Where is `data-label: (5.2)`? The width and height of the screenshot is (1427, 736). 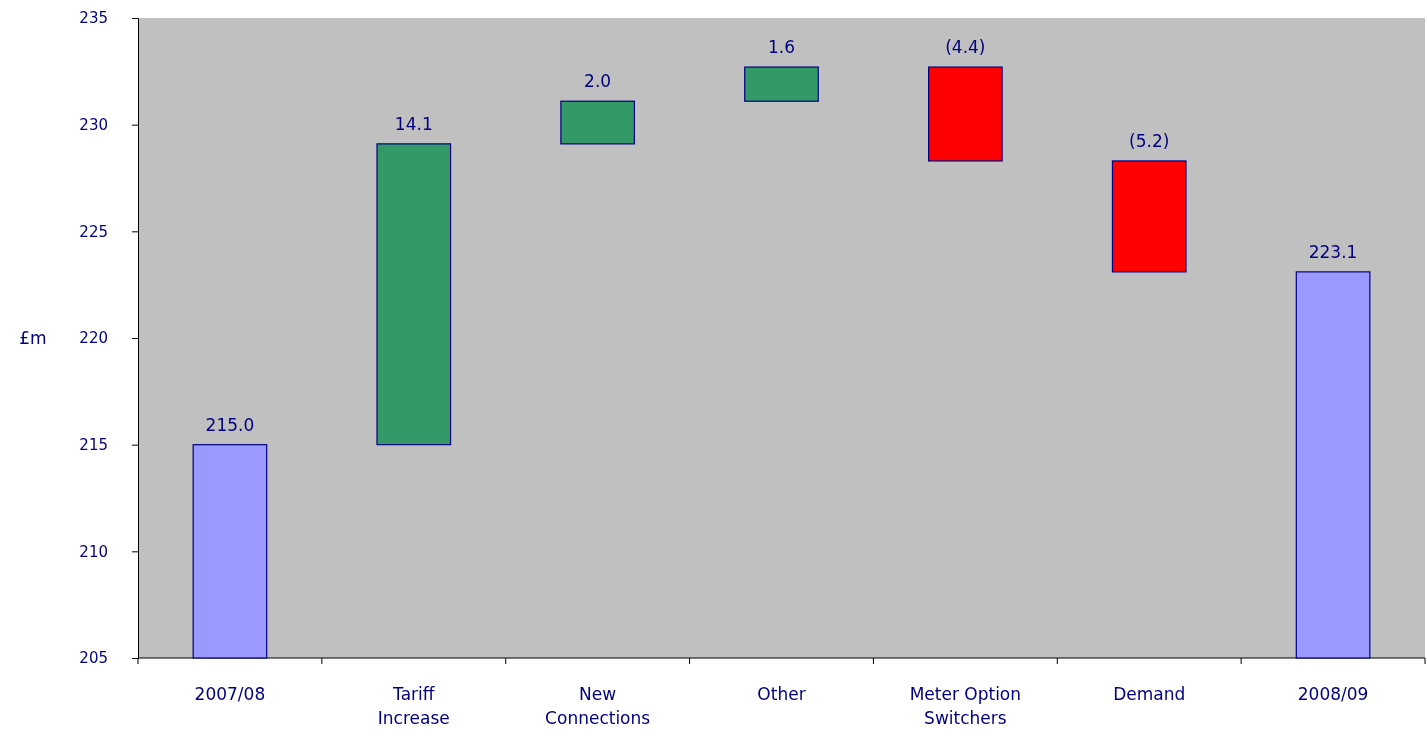
data-label: (5.2) is located at coordinates (1149, 140).